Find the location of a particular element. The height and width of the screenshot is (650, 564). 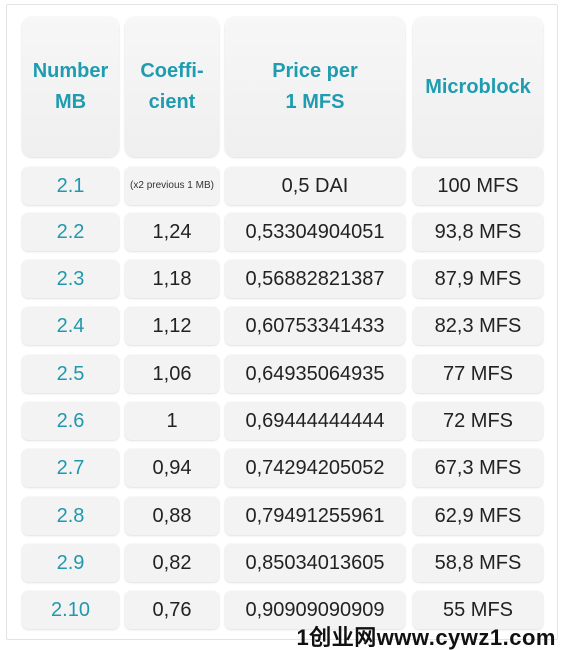

cell-price: 0,79491255961 is located at coordinates (315, 516).